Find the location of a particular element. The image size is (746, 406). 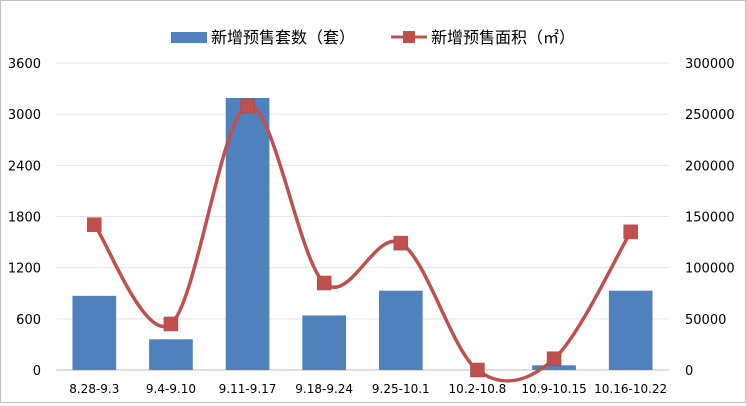

right-axis-tick-label: 250000 is located at coordinates (710, 115).